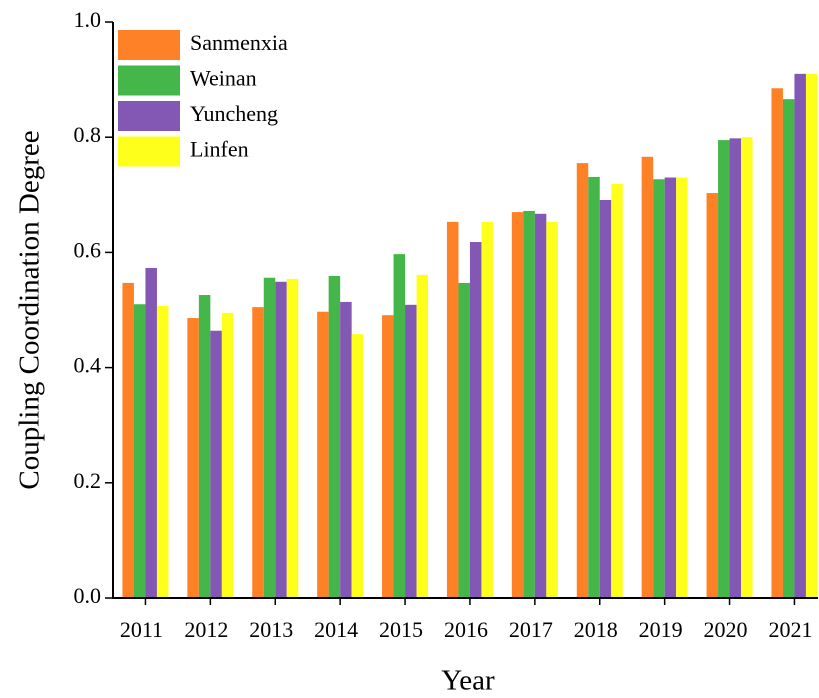  Describe the element at coordinates (596, 629) in the screenshot. I see `x-tick-label: 2018` at that location.